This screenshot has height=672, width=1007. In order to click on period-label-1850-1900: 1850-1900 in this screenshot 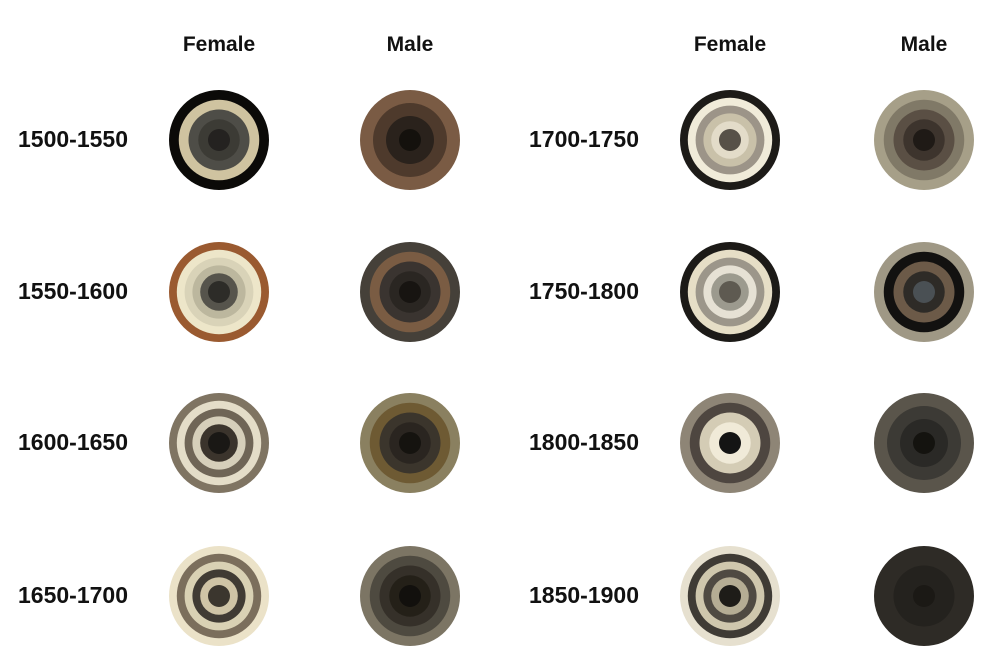, I will do `click(584, 595)`.